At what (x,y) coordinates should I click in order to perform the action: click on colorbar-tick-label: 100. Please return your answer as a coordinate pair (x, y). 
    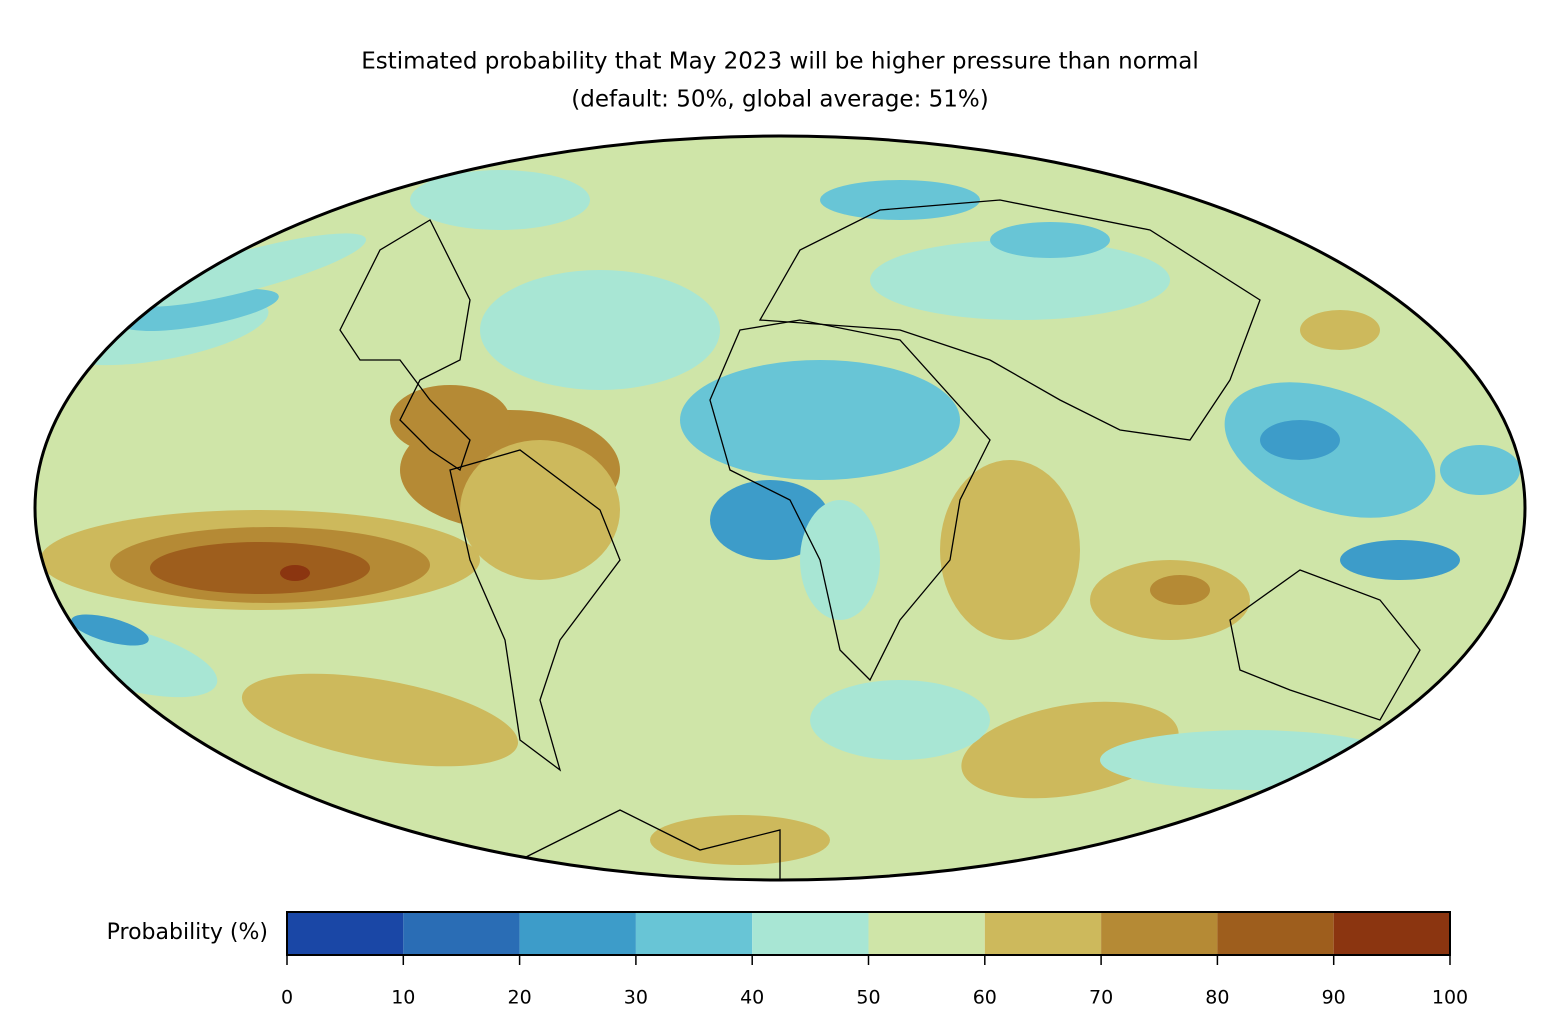
    Looking at the image, I should click on (1450, 998).